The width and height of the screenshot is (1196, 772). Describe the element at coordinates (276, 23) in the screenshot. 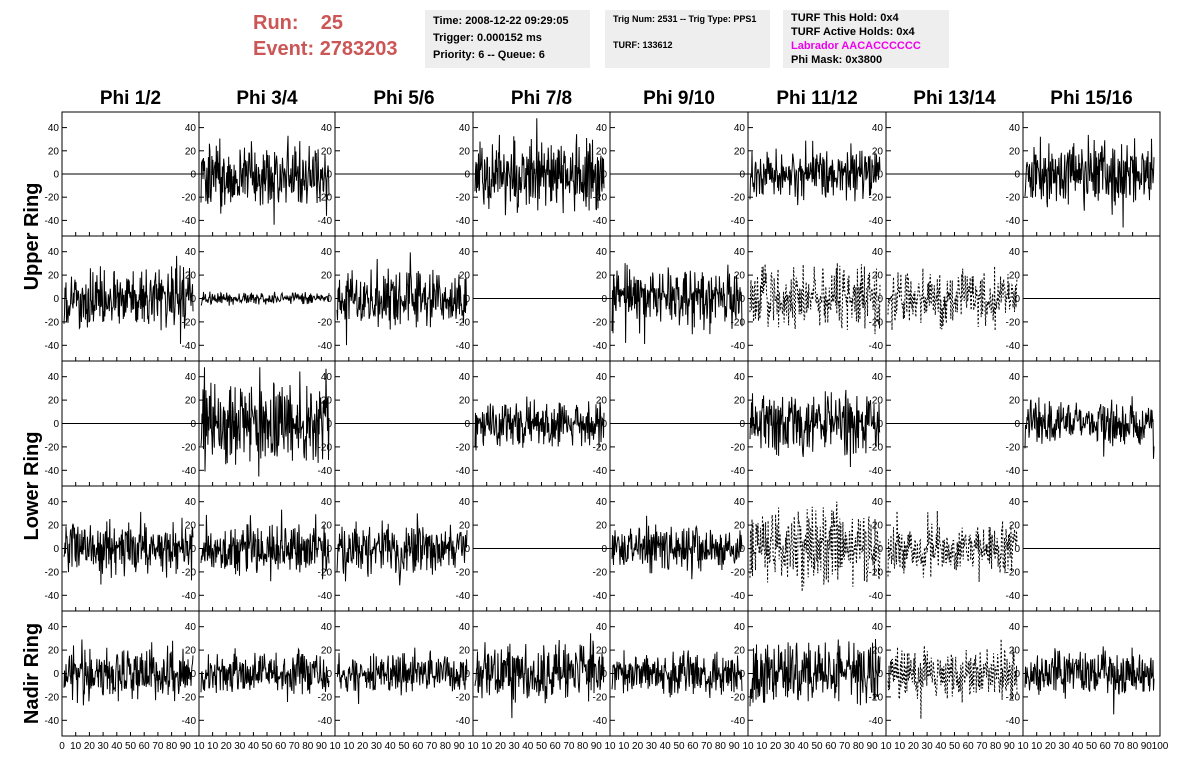

I see `run-label: Run:` at that location.